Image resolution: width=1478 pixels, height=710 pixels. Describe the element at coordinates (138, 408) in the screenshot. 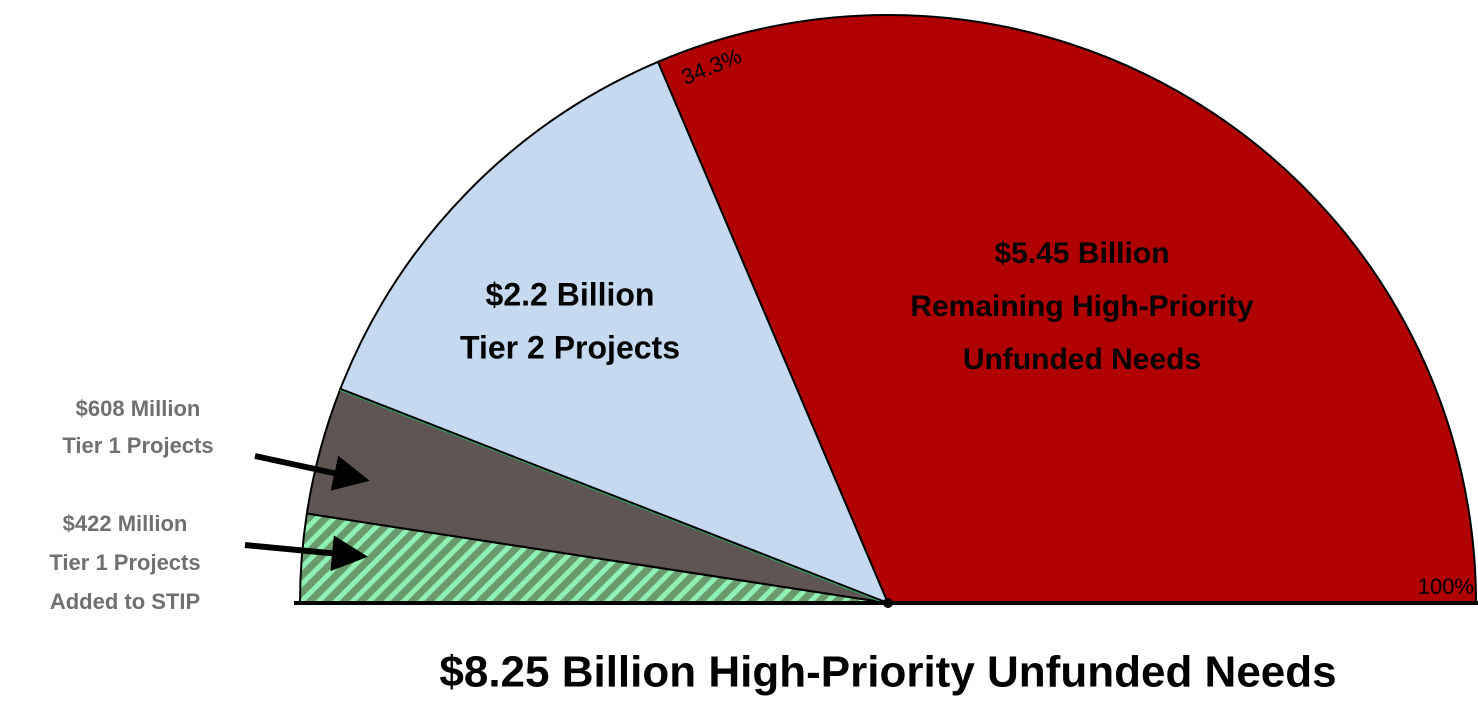

I see `value-label: $608 Million` at that location.